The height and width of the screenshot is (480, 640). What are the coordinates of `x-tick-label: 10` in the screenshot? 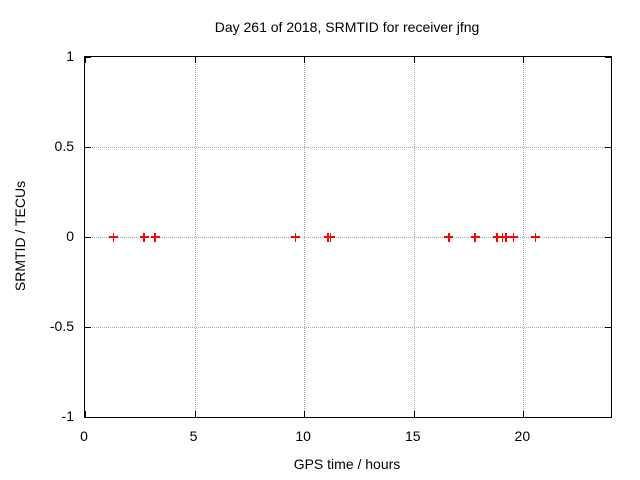 It's located at (303, 436).